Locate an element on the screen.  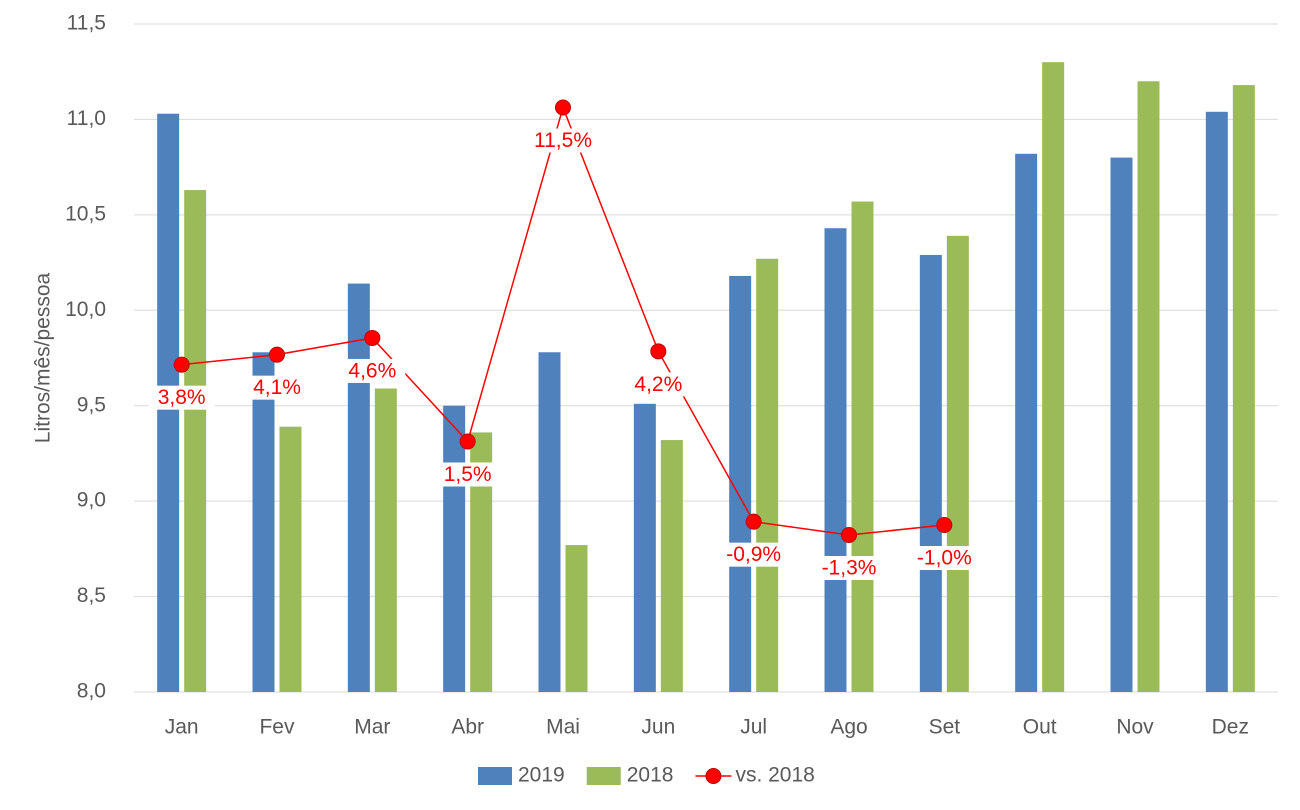
data-label: 4,1% is located at coordinates (277, 387).